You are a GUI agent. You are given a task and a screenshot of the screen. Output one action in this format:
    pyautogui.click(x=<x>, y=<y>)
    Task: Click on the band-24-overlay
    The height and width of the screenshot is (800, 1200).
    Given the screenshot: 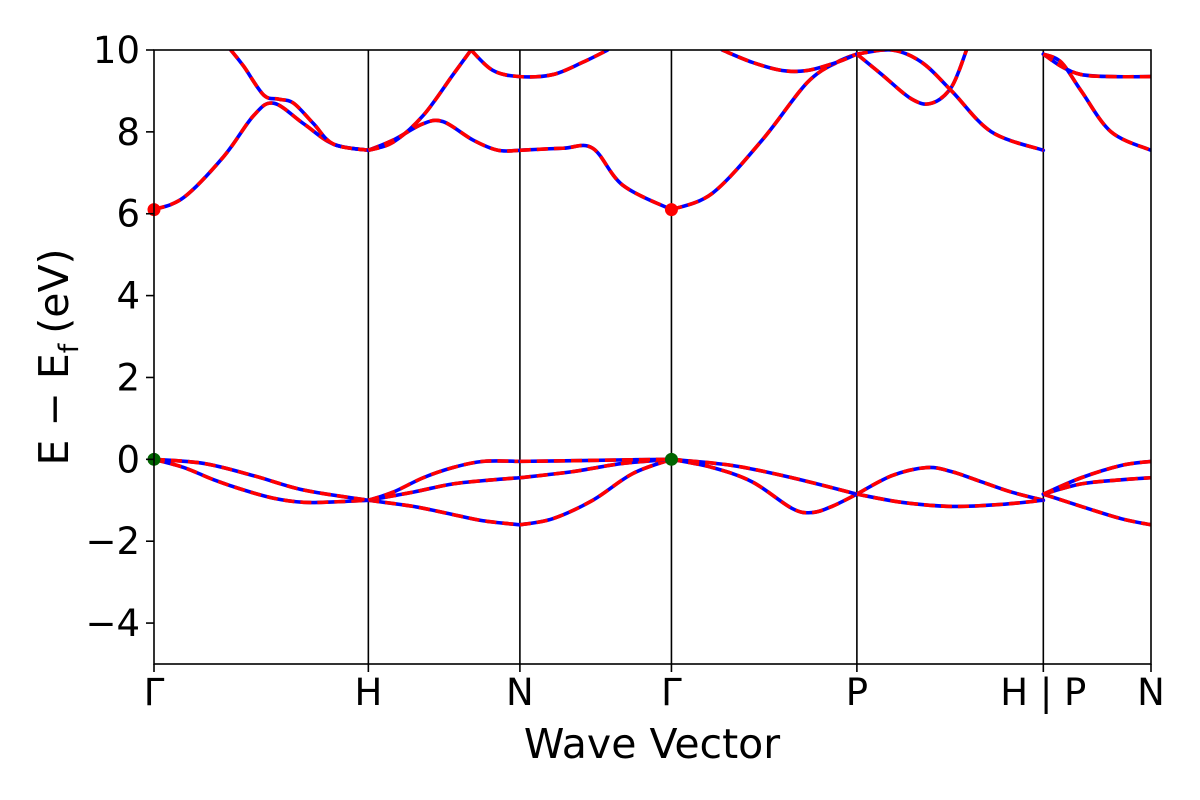 What is the action you would take?
    pyautogui.click(x=950, y=101)
    